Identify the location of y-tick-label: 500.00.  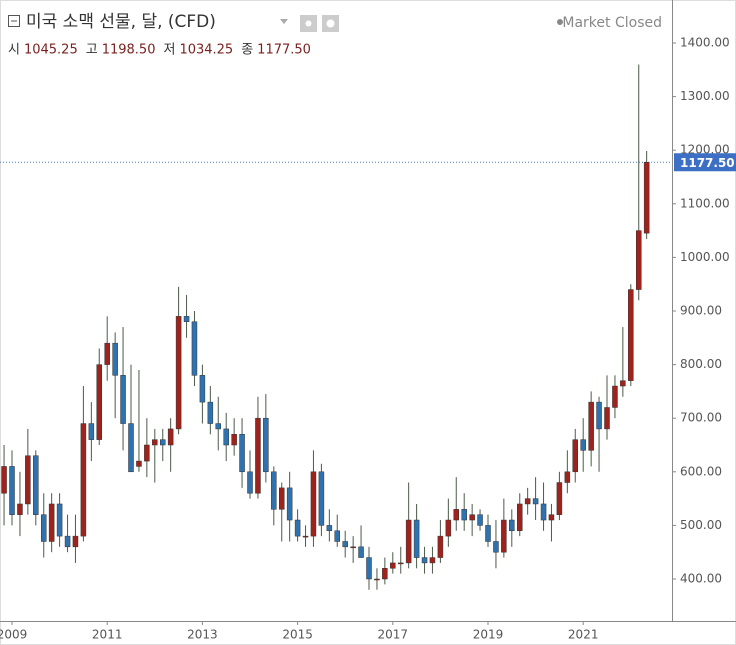
(701, 525).